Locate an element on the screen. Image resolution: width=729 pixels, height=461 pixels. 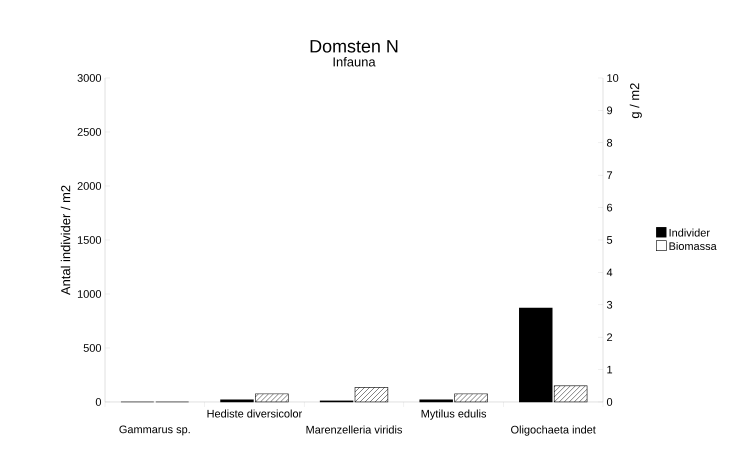
y2-tick-label: 6 is located at coordinates (609, 208).